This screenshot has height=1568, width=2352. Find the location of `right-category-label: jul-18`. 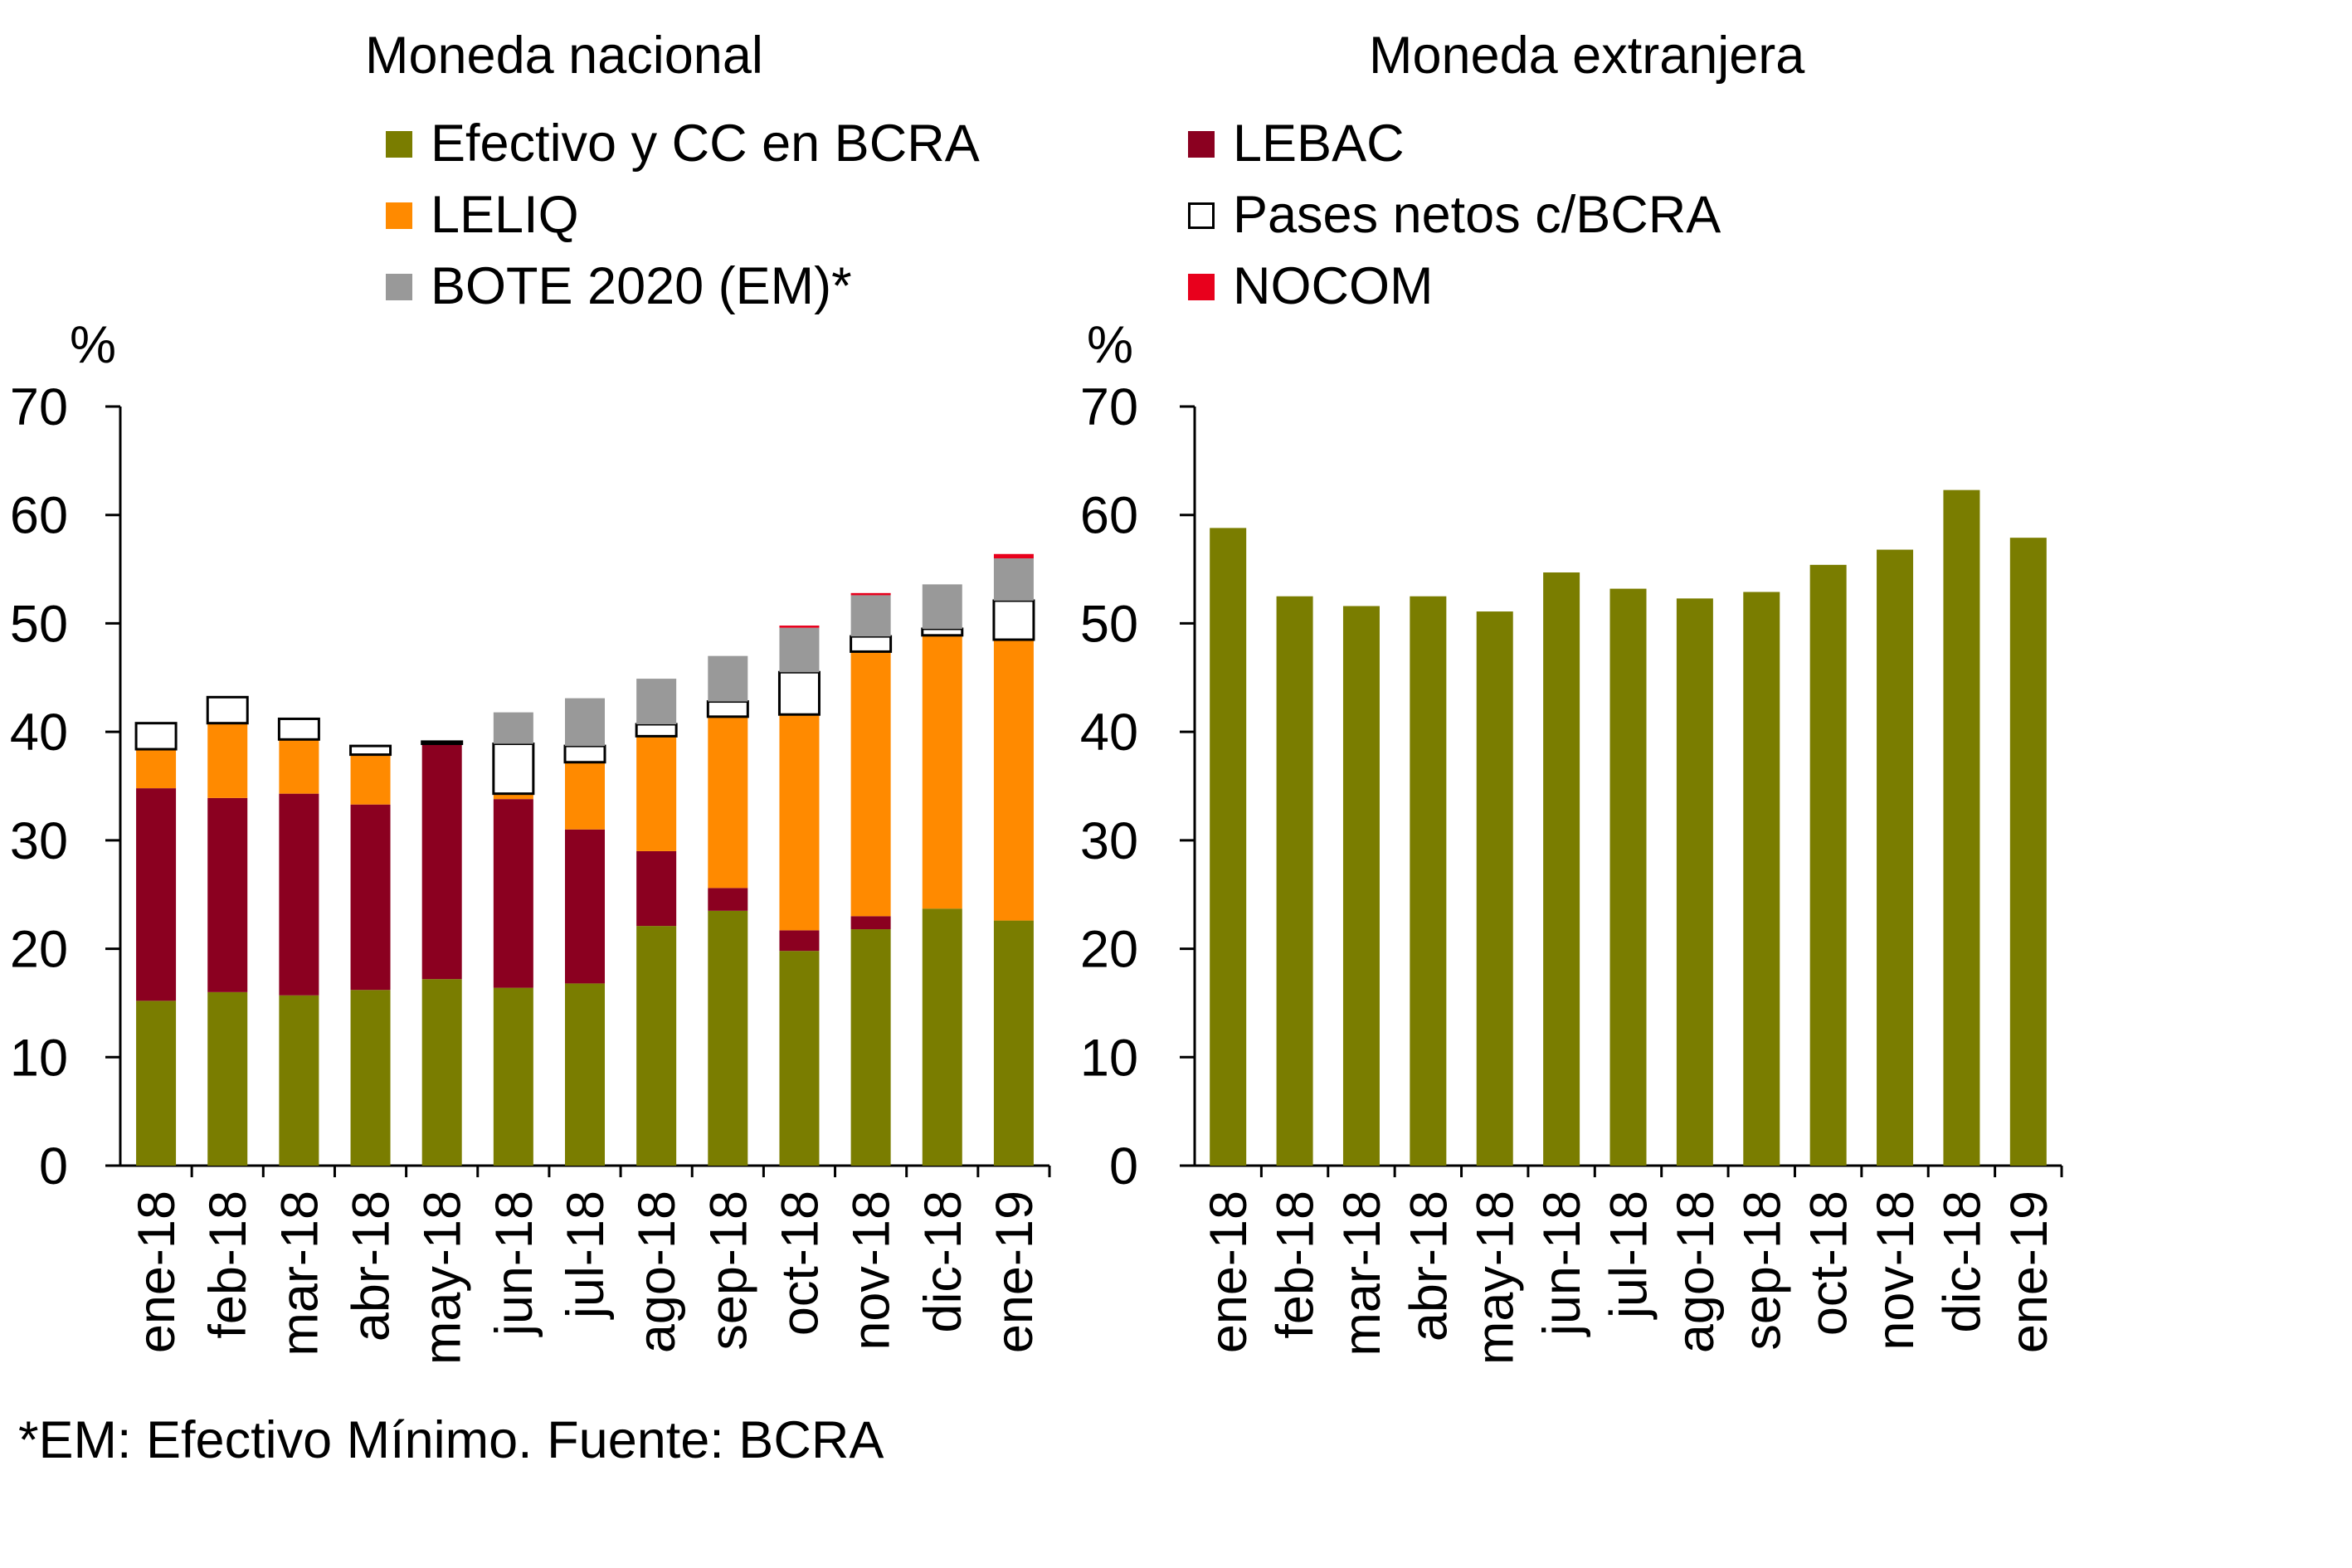

right-category-label: jul-18 is located at coordinates (1629, 1255).